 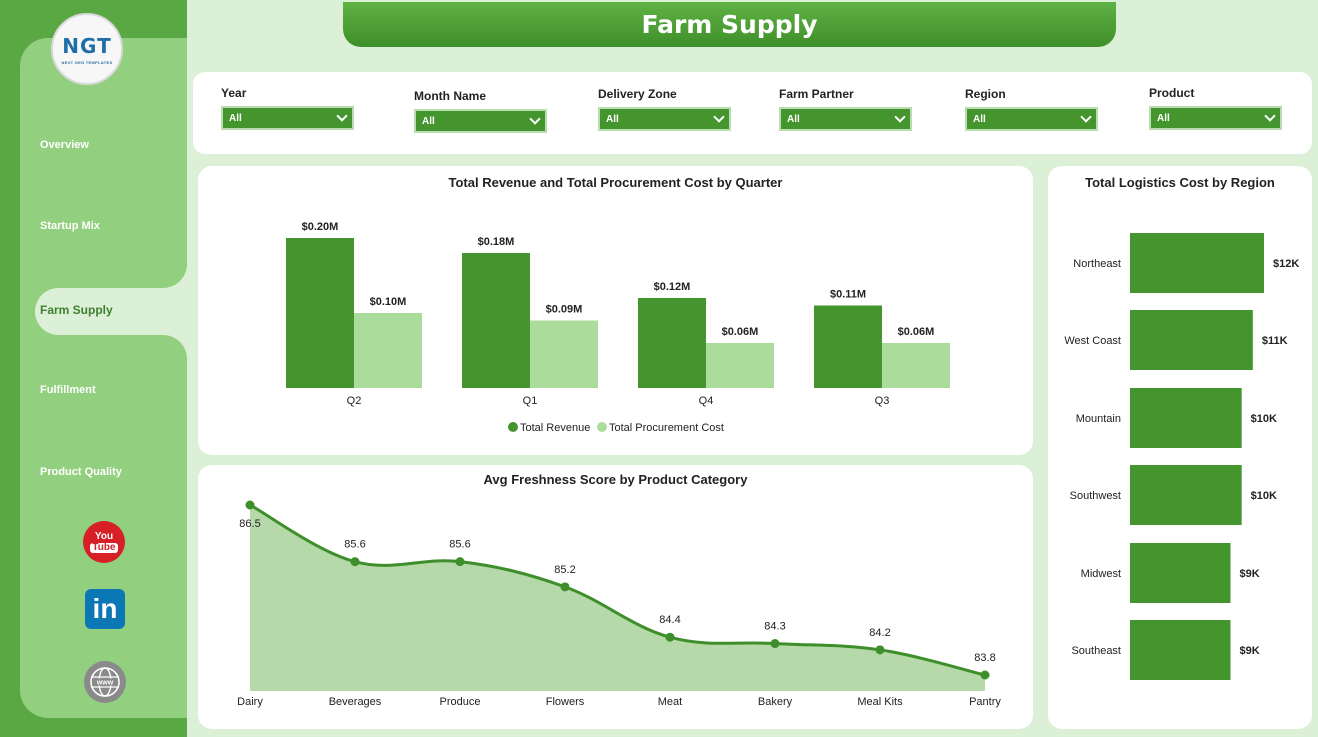 I want to click on filter-month-name: Month Name All, so click(x=480, y=111).